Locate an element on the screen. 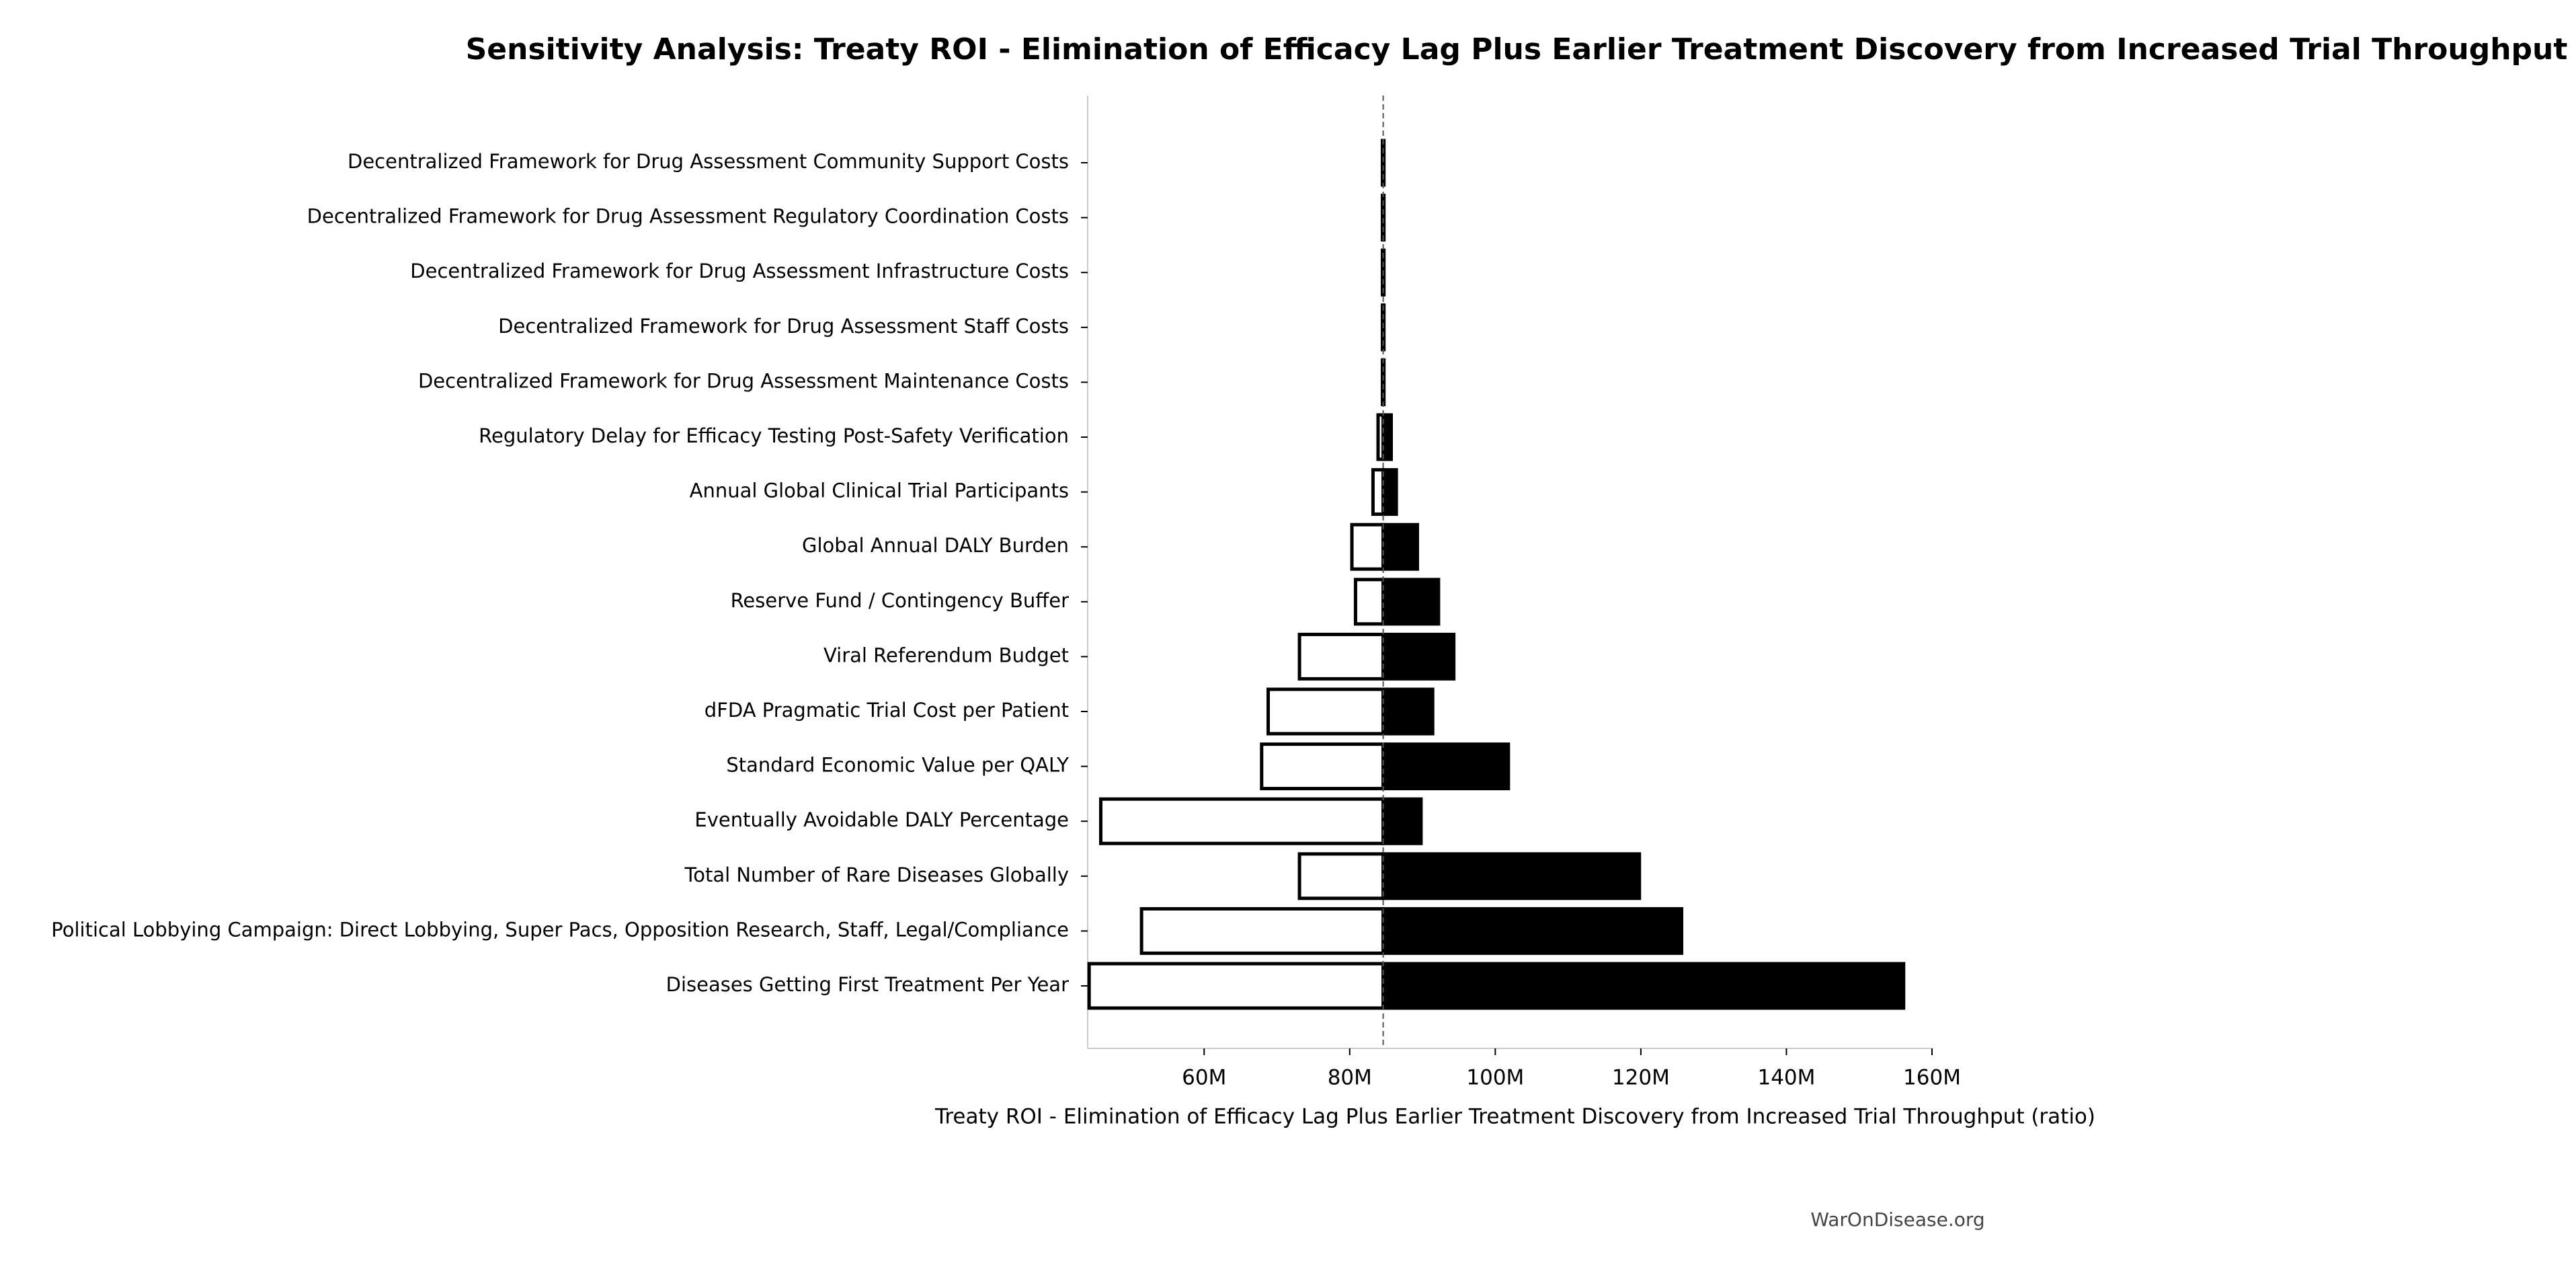 This screenshot has width=2576, height=1269. x-tick-label: 100M is located at coordinates (1495, 1078).